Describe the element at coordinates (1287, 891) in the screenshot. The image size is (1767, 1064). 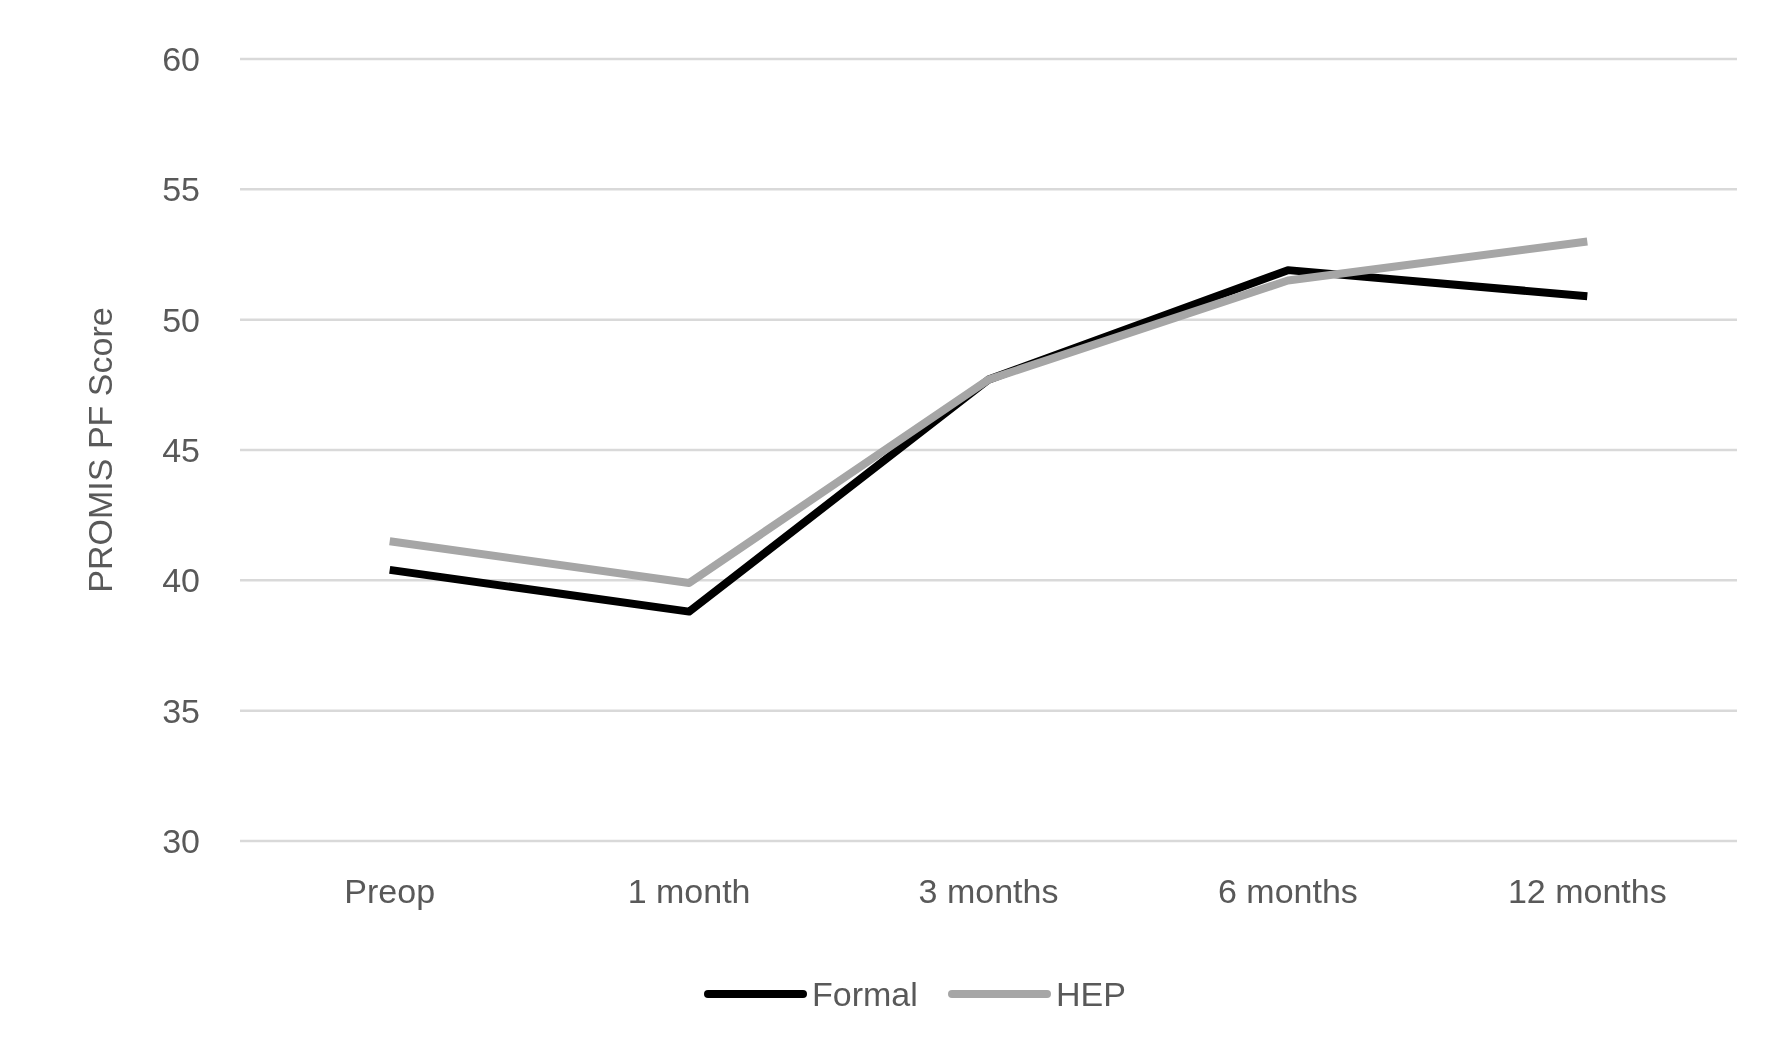
I see `x-tick-label: 6 months` at that location.